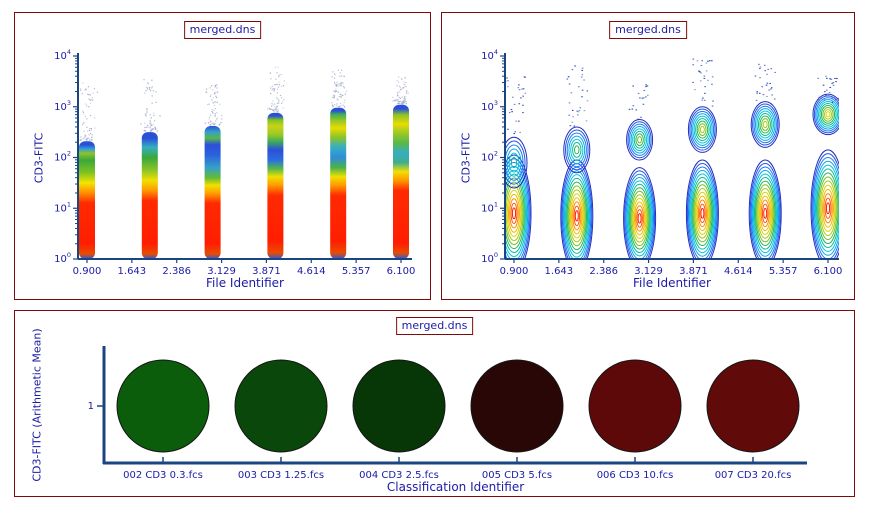 Image resolution: width=873 pixels, height=515 pixels. Describe the element at coordinates (37, 405) in the screenshot. I see `bubble-yaxis-label: CD3-FITC (Arithmetic Mean)` at that location.